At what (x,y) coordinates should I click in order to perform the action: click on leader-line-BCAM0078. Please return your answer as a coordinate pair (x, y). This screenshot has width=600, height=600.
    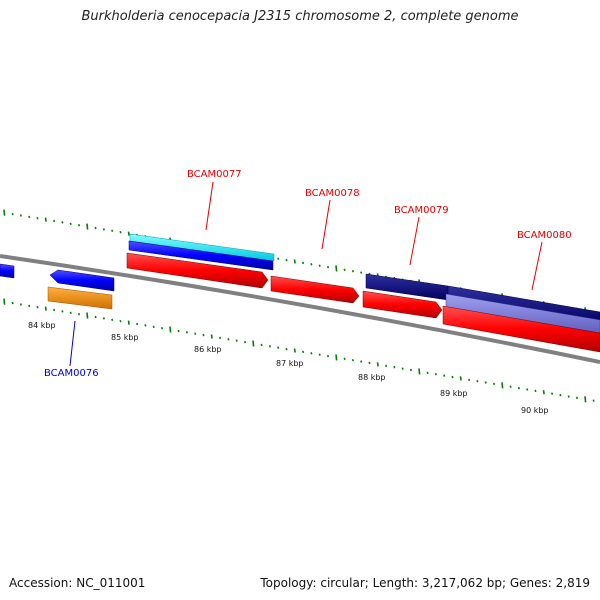
    Looking at the image, I should click on (326, 224).